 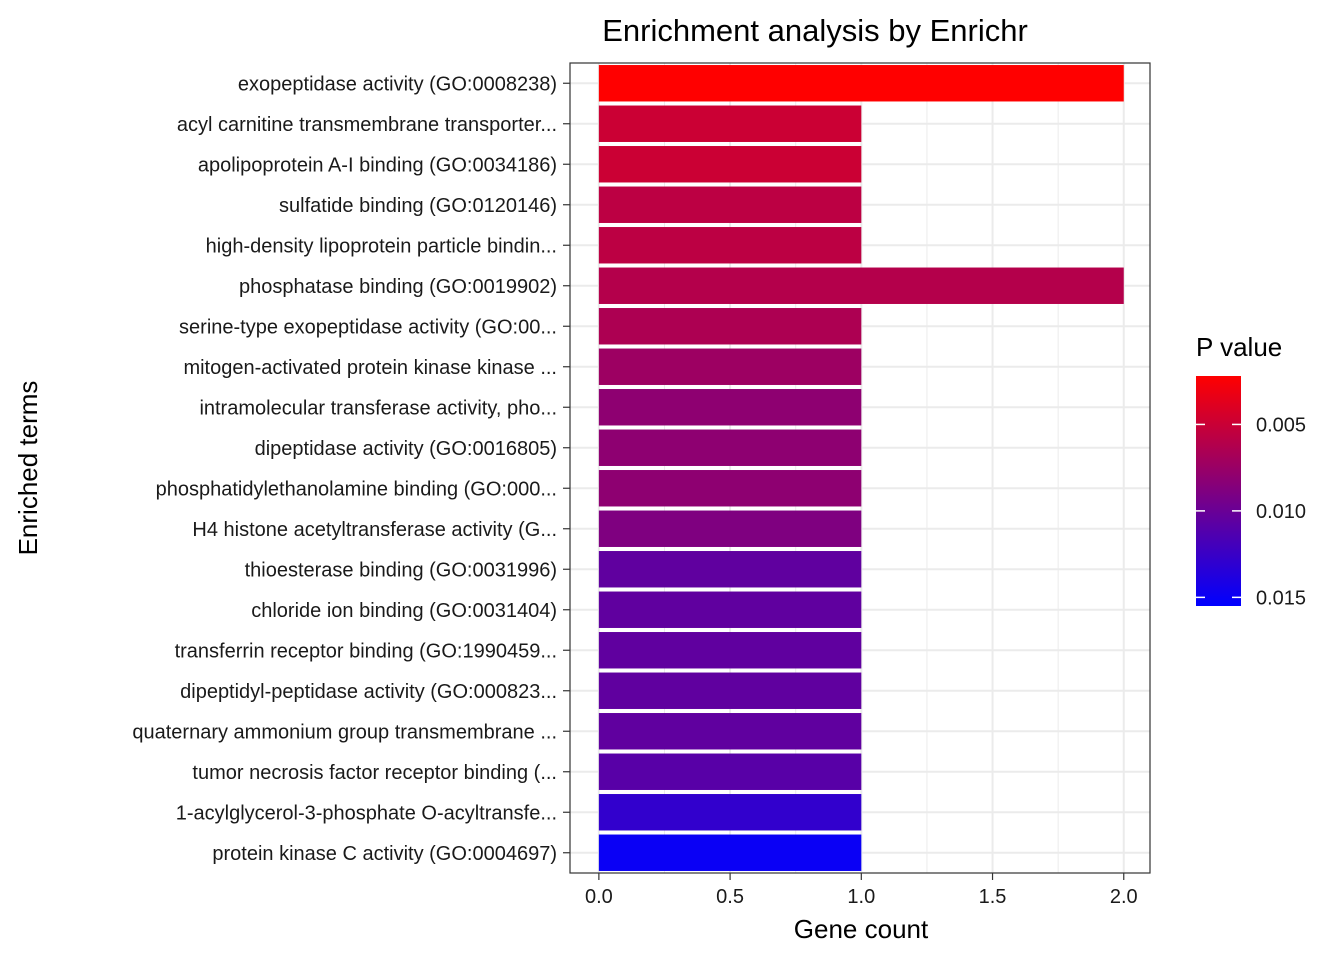 What do you see at coordinates (377, 165) in the screenshot?
I see `y-tick-label: apolipoprotein A-I binding (GO:0034186)` at bounding box center [377, 165].